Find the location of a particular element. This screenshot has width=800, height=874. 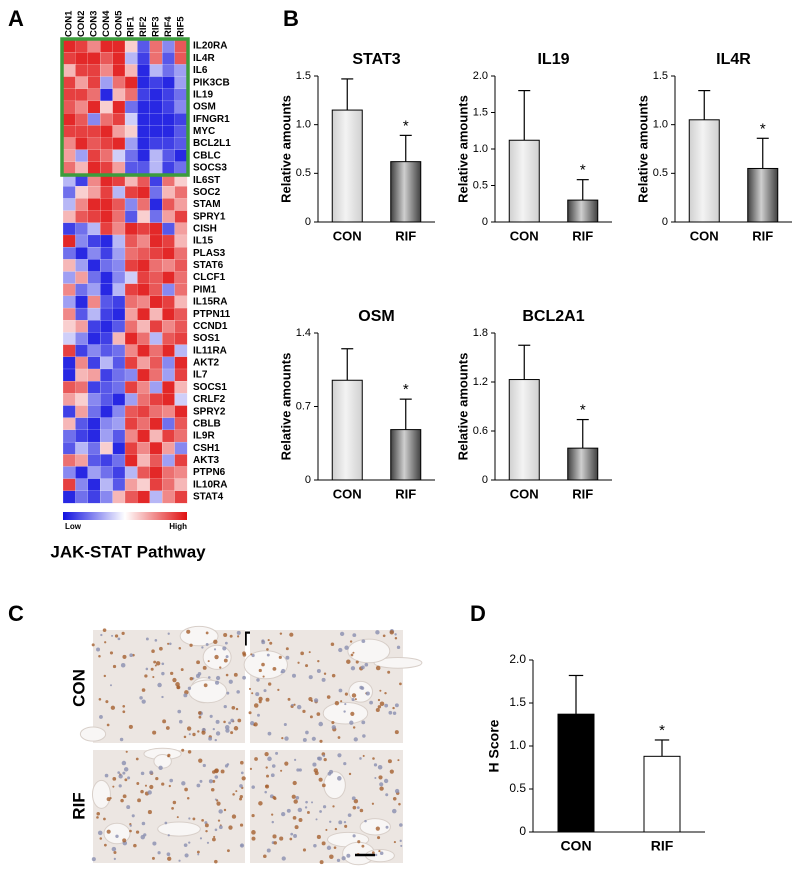

y-tick-label: 0 is located at coordinates (522, 831).